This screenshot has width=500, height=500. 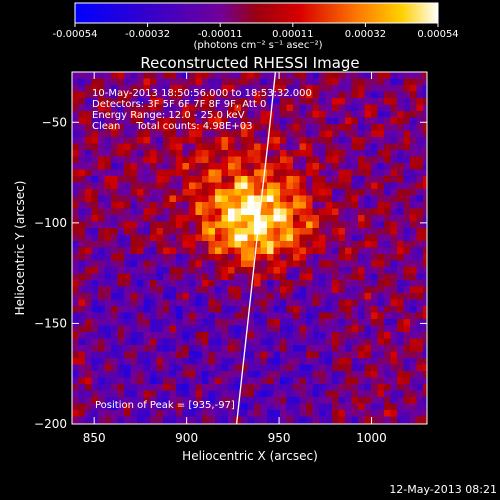 I want to click on colorbar-tick-label: 0.00032, so click(x=365, y=34).